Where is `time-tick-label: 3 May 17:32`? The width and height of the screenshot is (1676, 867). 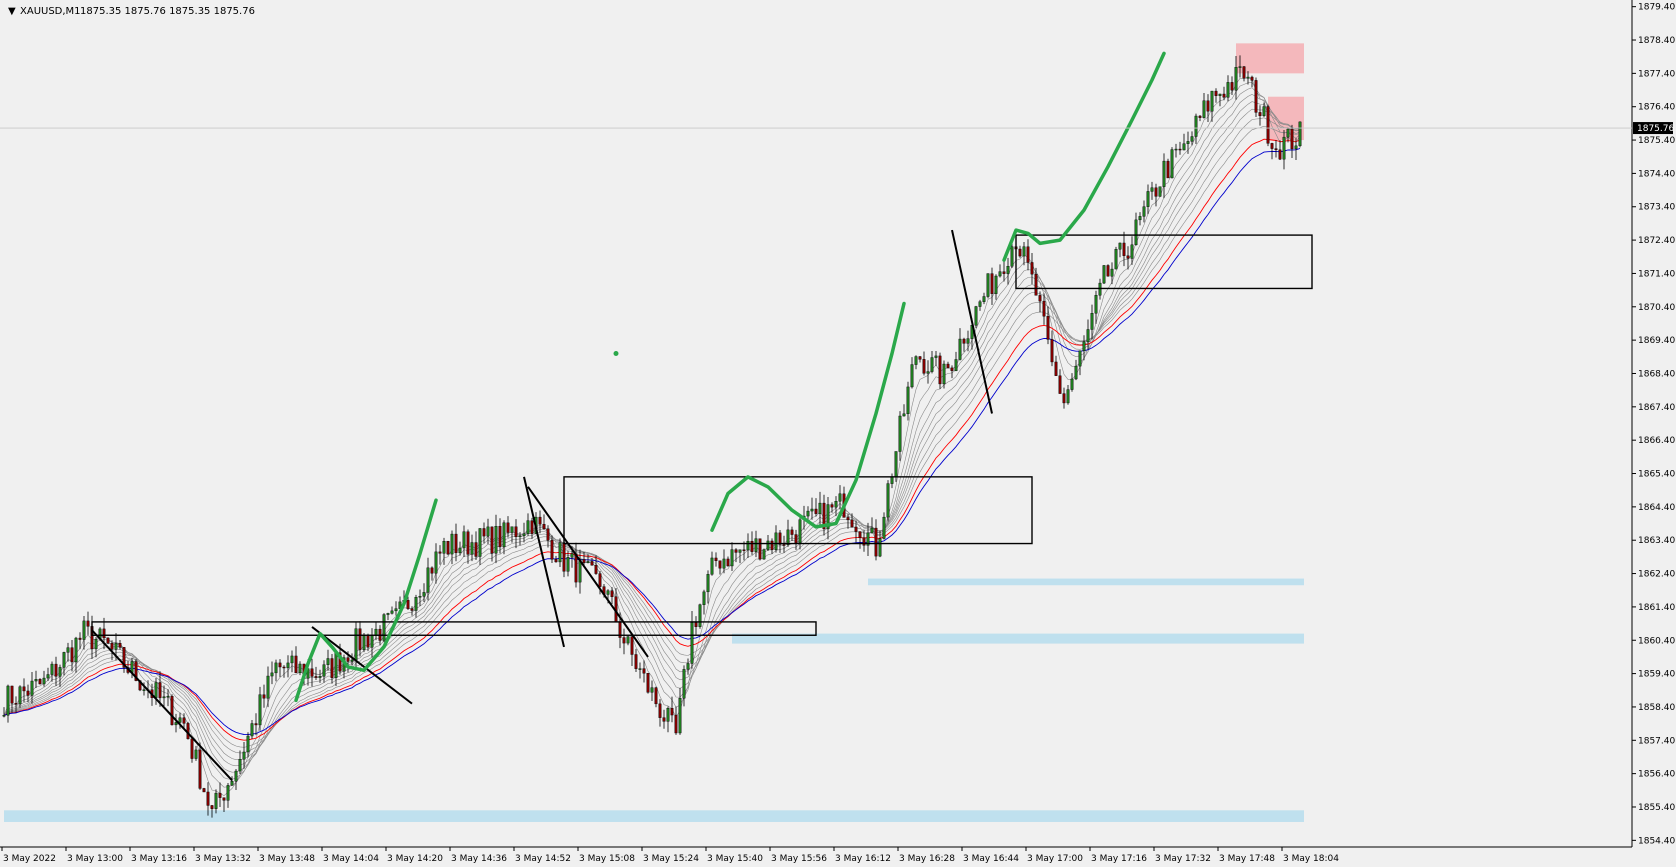
time-tick-label: 3 May 17:32 is located at coordinates (1183, 859).